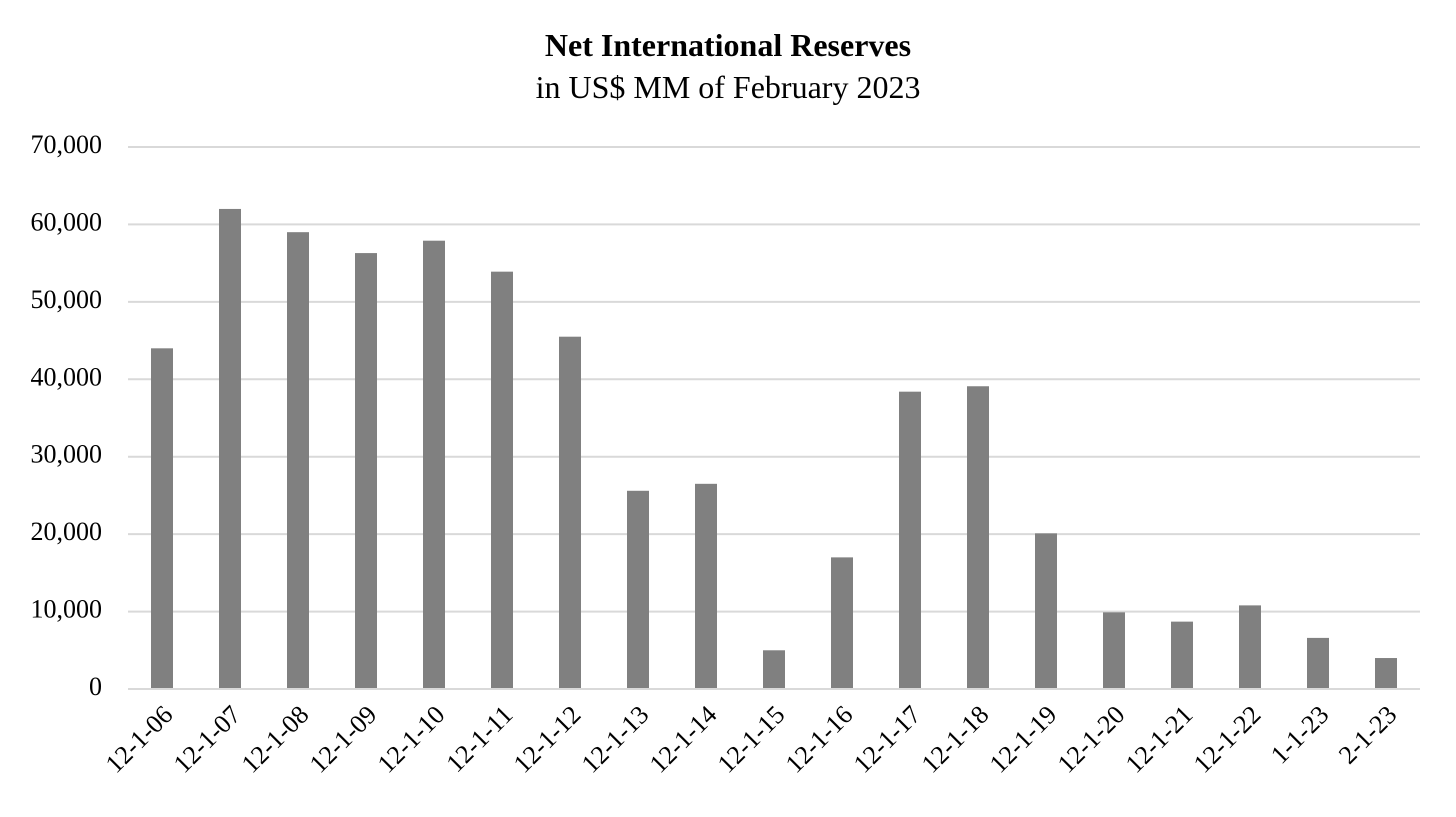 The width and height of the screenshot is (1456, 817). What do you see at coordinates (67, 376) in the screenshot?
I see `y-tick-label: 40,000` at bounding box center [67, 376].